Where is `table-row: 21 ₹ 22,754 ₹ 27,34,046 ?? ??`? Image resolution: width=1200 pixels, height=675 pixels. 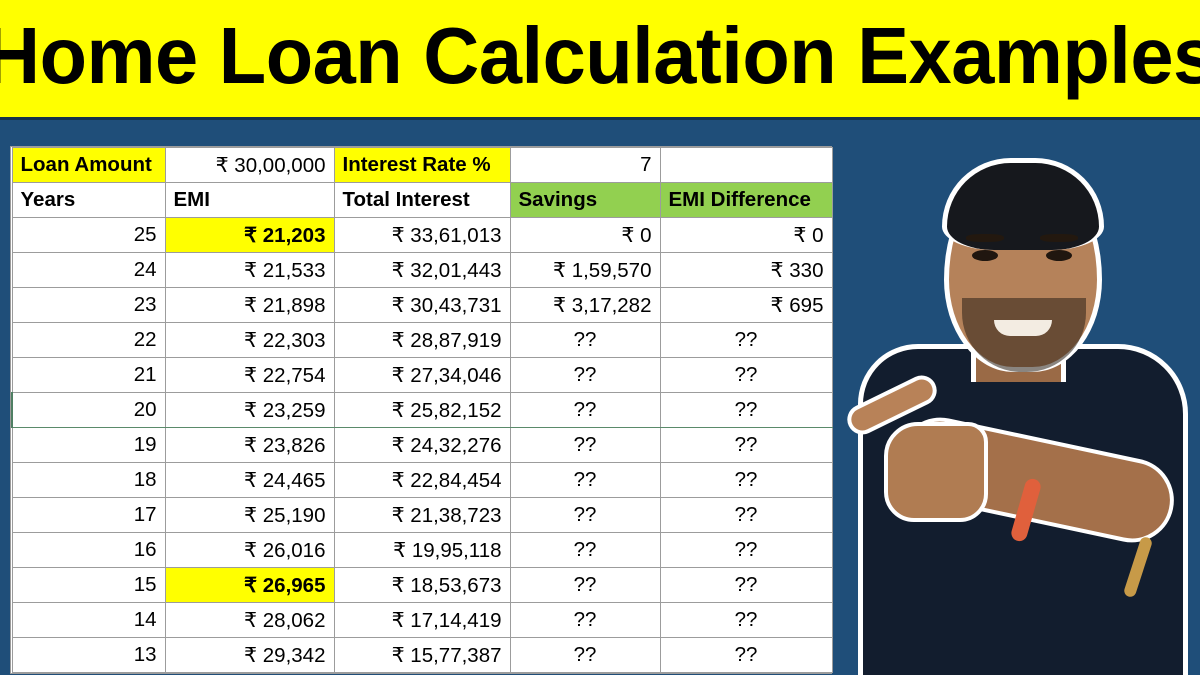 table-row: 21 ₹ 22,754 ₹ 27,34,046 ?? ?? is located at coordinates (422, 375).